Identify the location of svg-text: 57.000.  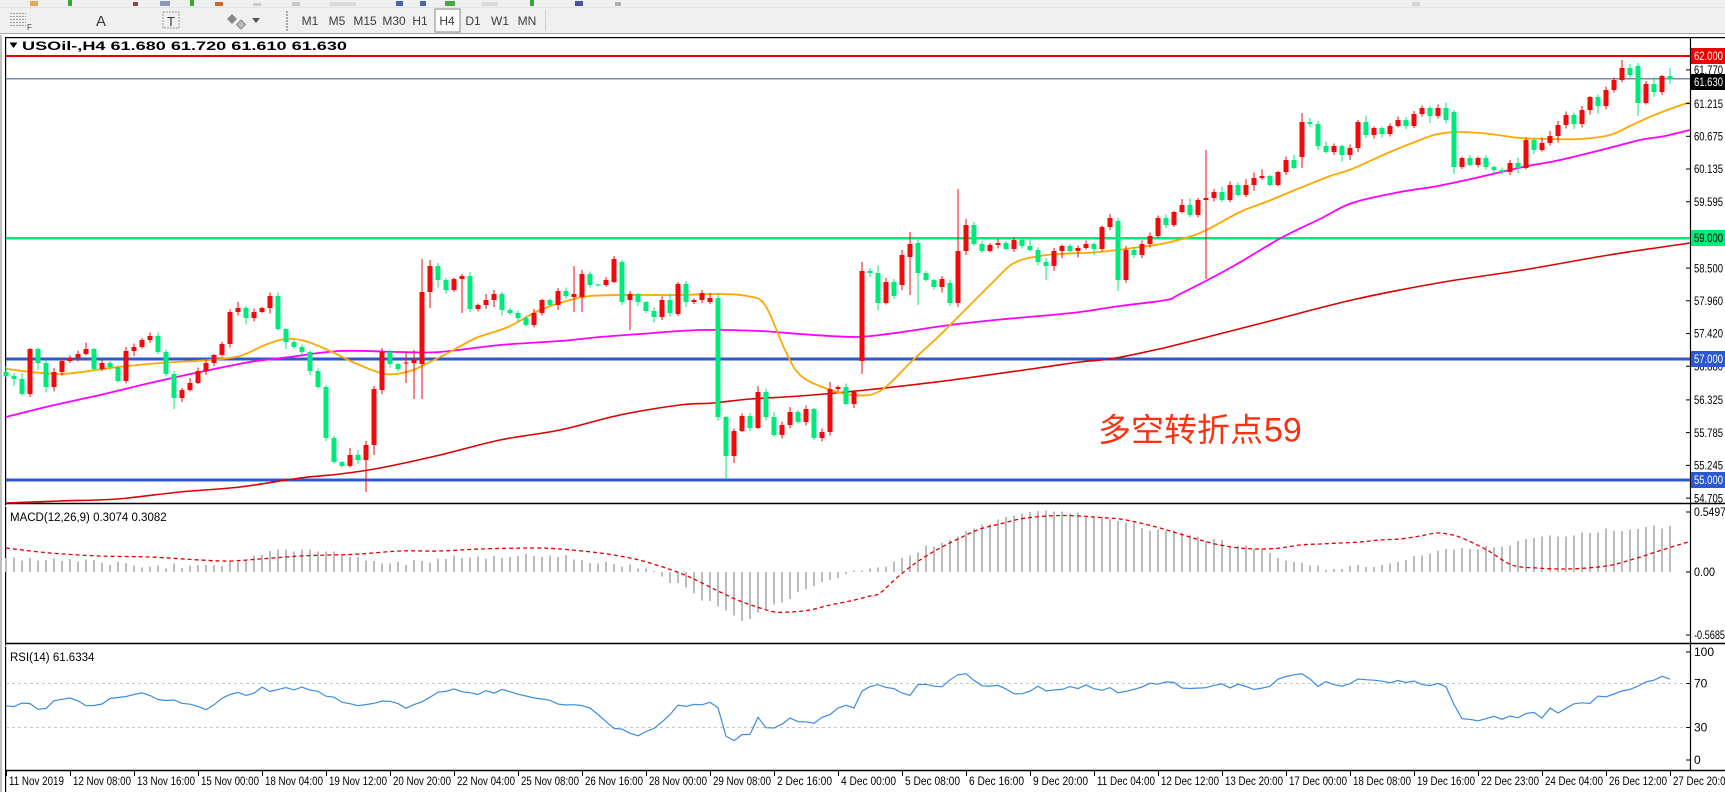
(1708, 359).